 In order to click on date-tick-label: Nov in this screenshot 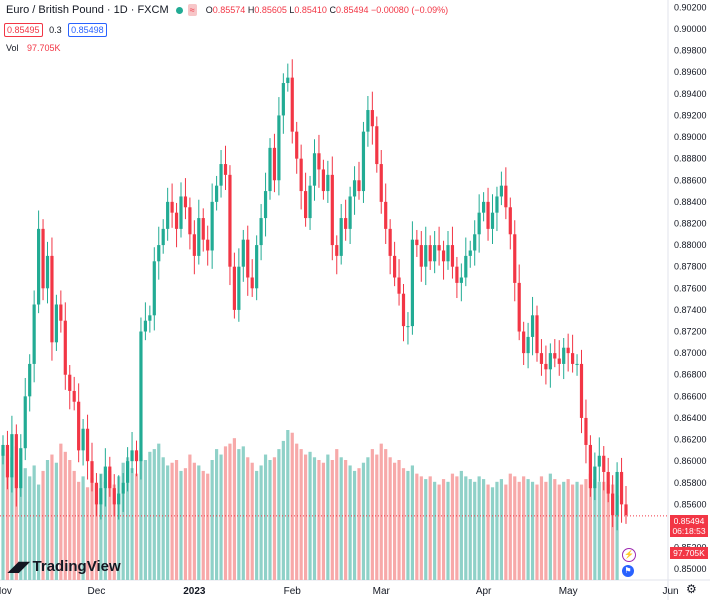, I will do `click(6, 591)`.